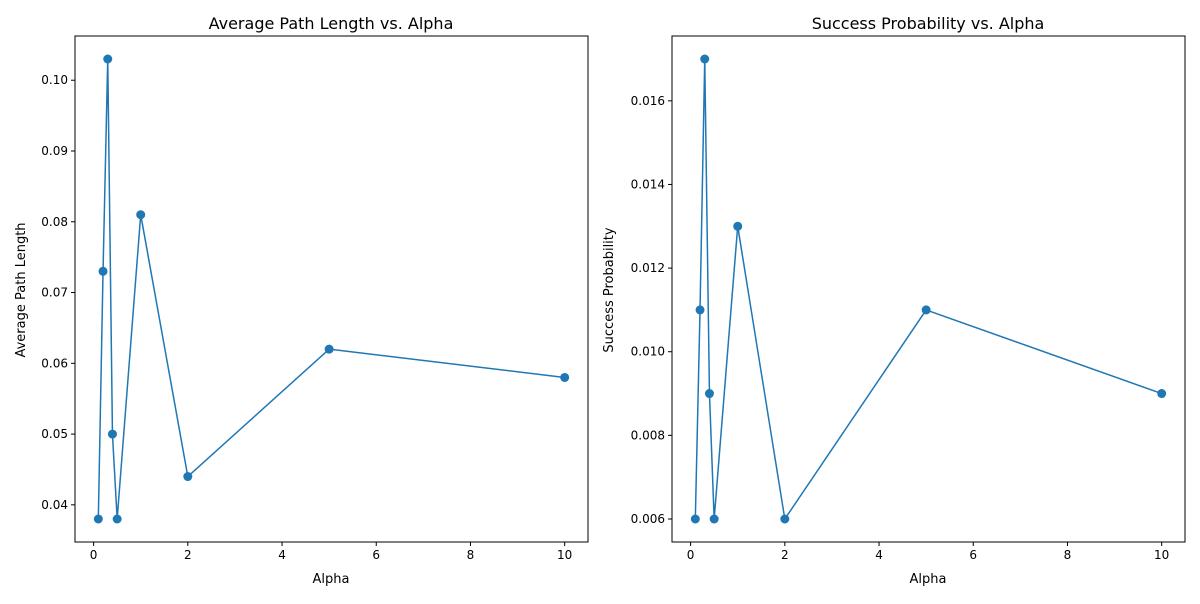  What do you see at coordinates (785, 555) in the screenshot?
I see `right-chart-x-tick-label: 2` at bounding box center [785, 555].